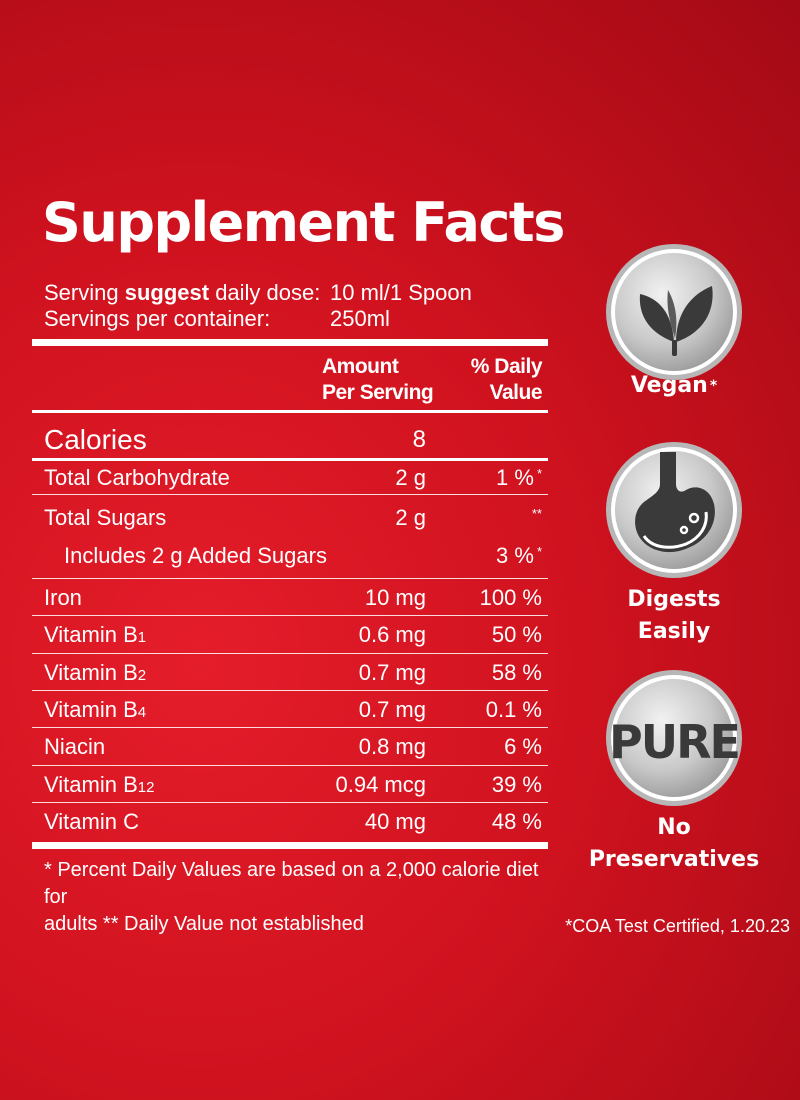 The image size is (800, 1100). What do you see at coordinates (381, 784) in the screenshot?
I see `nutrient-amount: 0.94 mcg` at bounding box center [381, 784].